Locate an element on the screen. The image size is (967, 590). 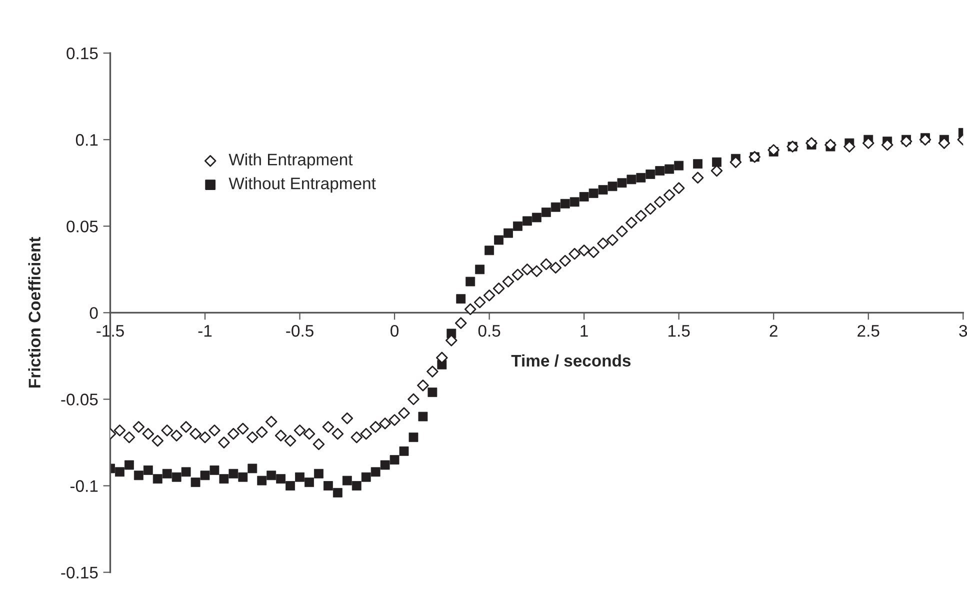
x-tick-label: 3 is located at coordinates (963, 330).